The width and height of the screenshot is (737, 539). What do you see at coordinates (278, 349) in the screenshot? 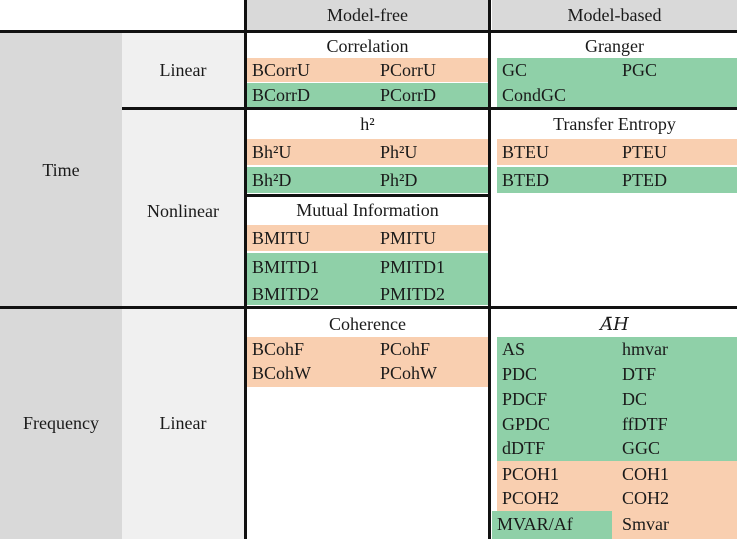
I see `coherence-bcohf: BCohF` at bounding box center [278, 349].